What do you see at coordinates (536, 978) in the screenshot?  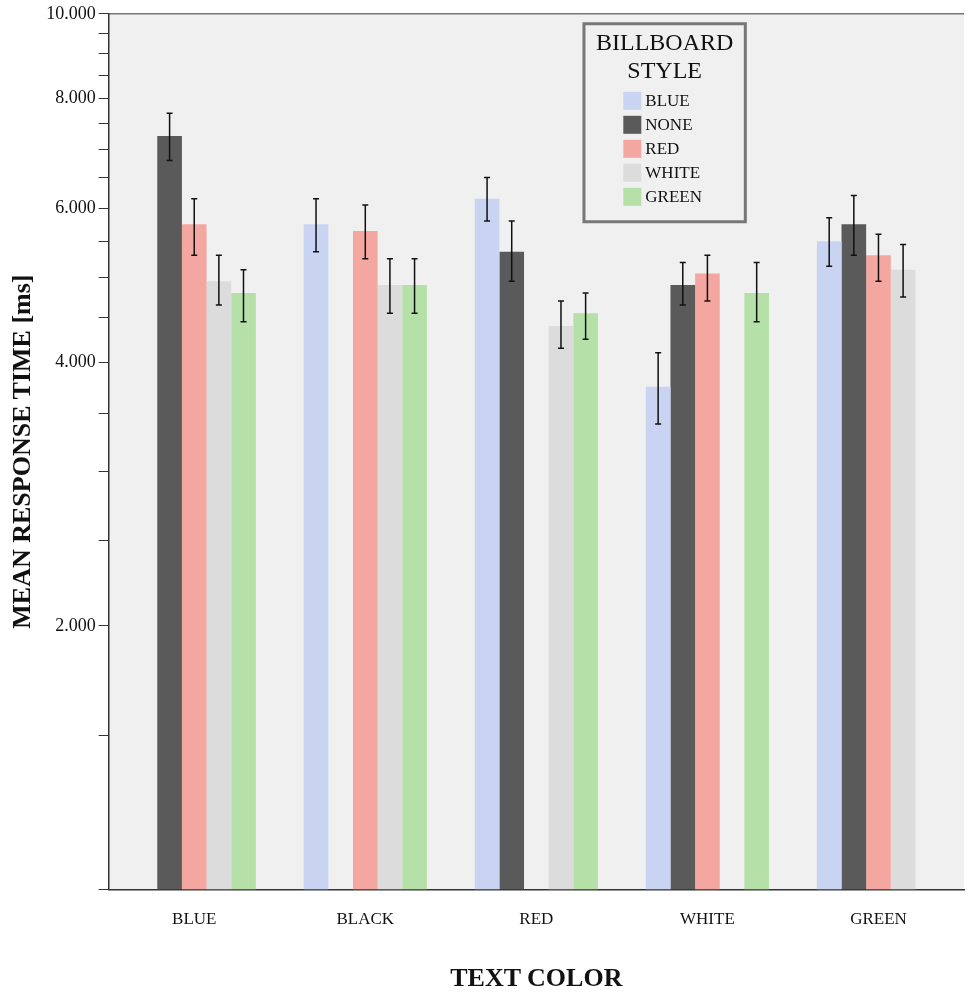 I see `x-axis-title: TEXT COLOR` at bounding box center [536, 978].